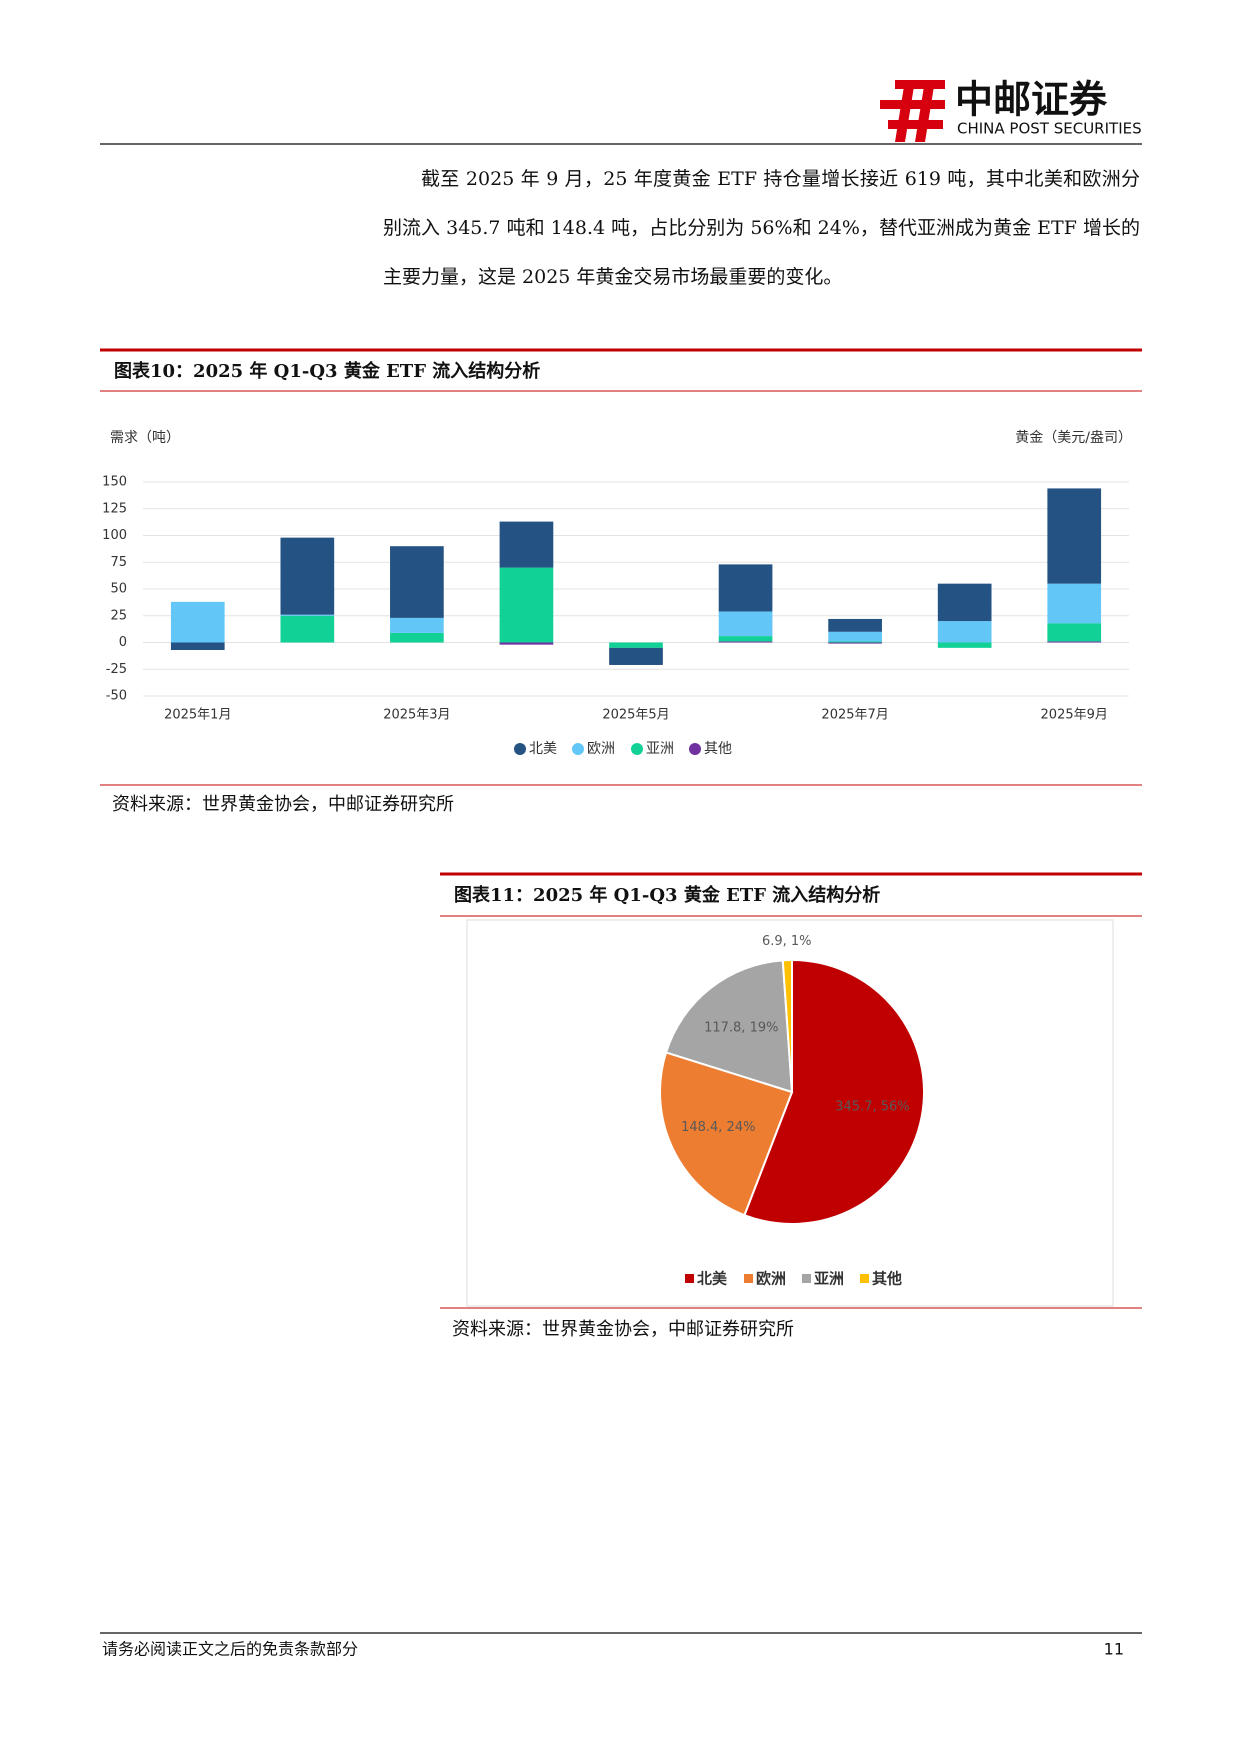 The image size is (1241, 1754). What do you see at coordinates (635, 715) in the screenshot?
I see `x-tick-label: 2025年5月` at bounding box center [635, 715].